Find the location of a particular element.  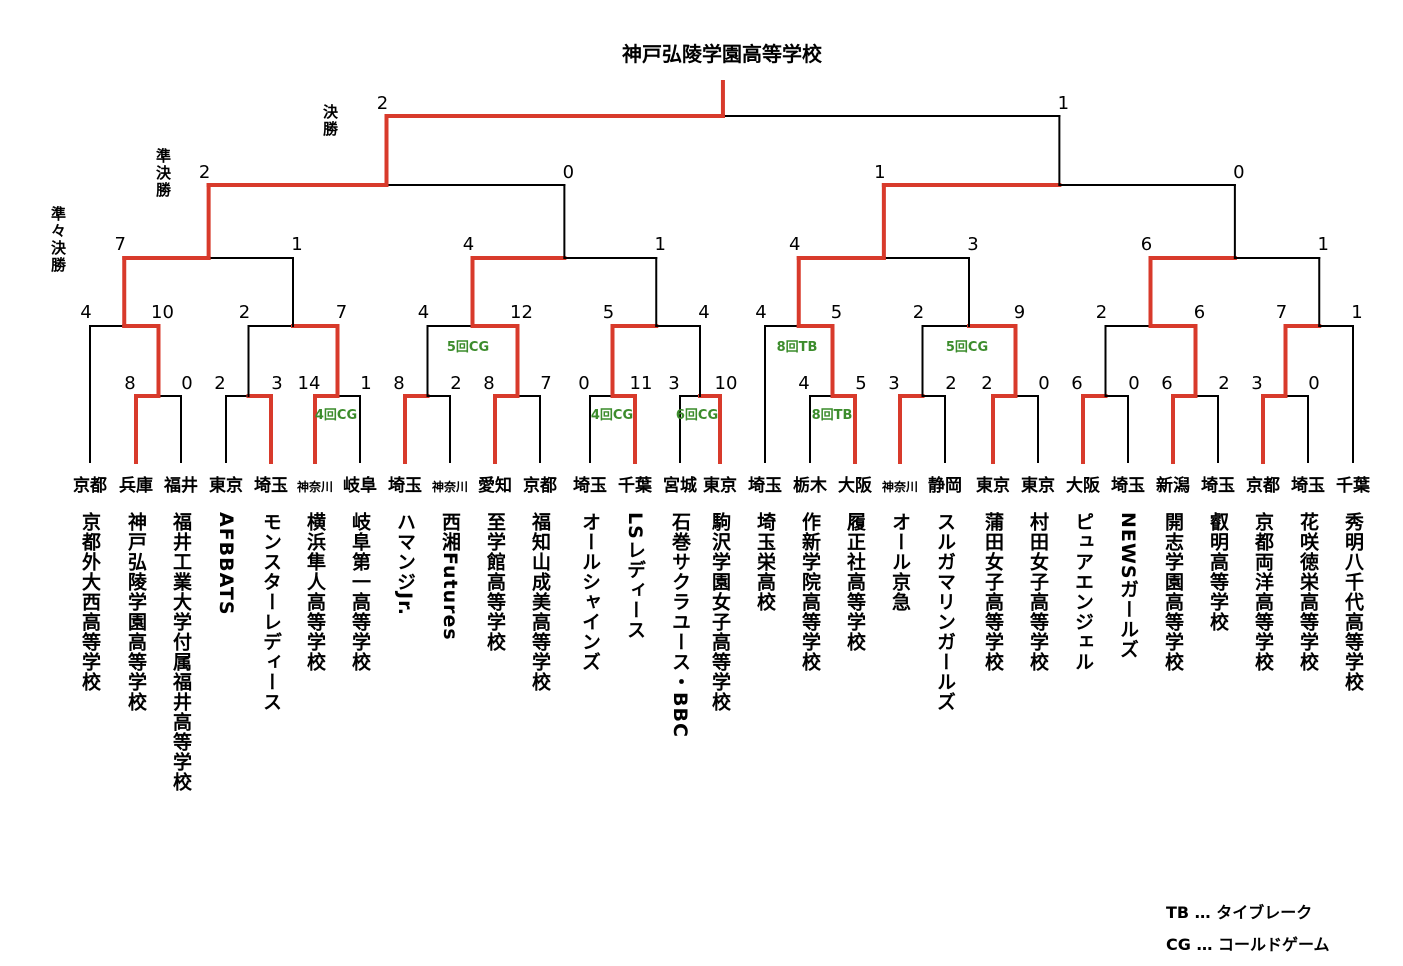

team-name-27: 京都両洋高等学校 is located at coordinates (1263, 591).